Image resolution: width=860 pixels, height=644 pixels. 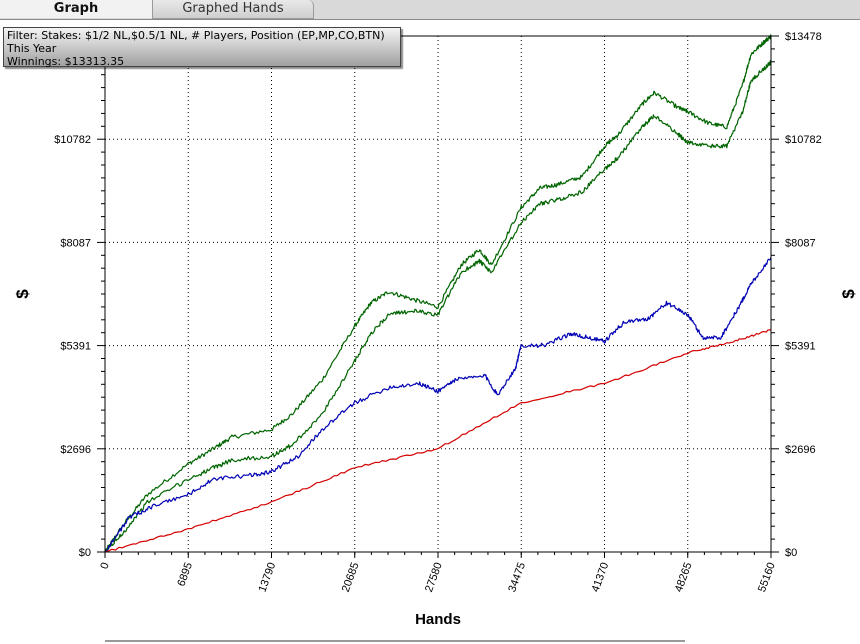 What do you see at coordinates (601, 577) in the screenshot?
I see `x-tick-label: 41370` at bounding box center [601, 577].